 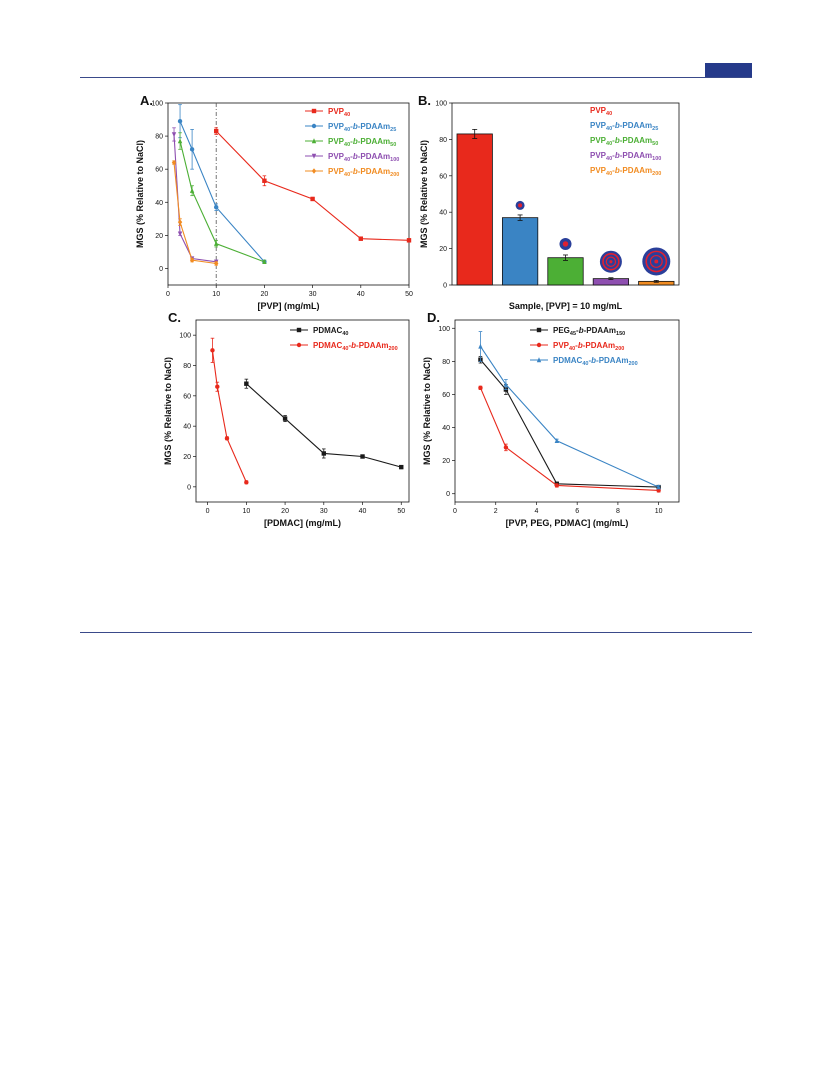 What do you see at coordinates (330, 331) in the screenshot?
I see `legend-label: PDMAC40` at bounding box center [330, 331].